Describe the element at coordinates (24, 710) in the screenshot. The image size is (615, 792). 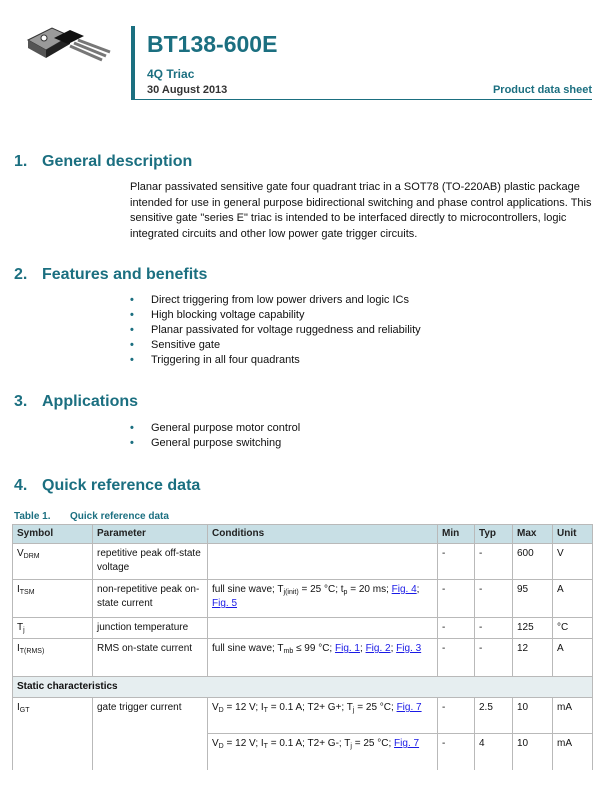
I see `subscript: GT` at that location.